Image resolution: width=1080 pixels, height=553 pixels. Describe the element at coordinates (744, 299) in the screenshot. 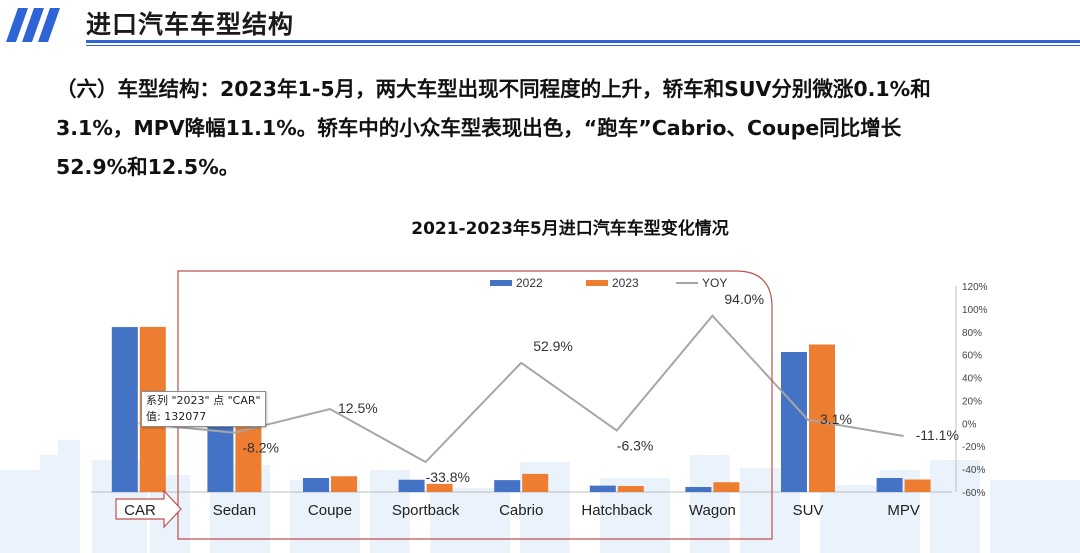

I see `yoy-data-label: 94.0%` at that location.